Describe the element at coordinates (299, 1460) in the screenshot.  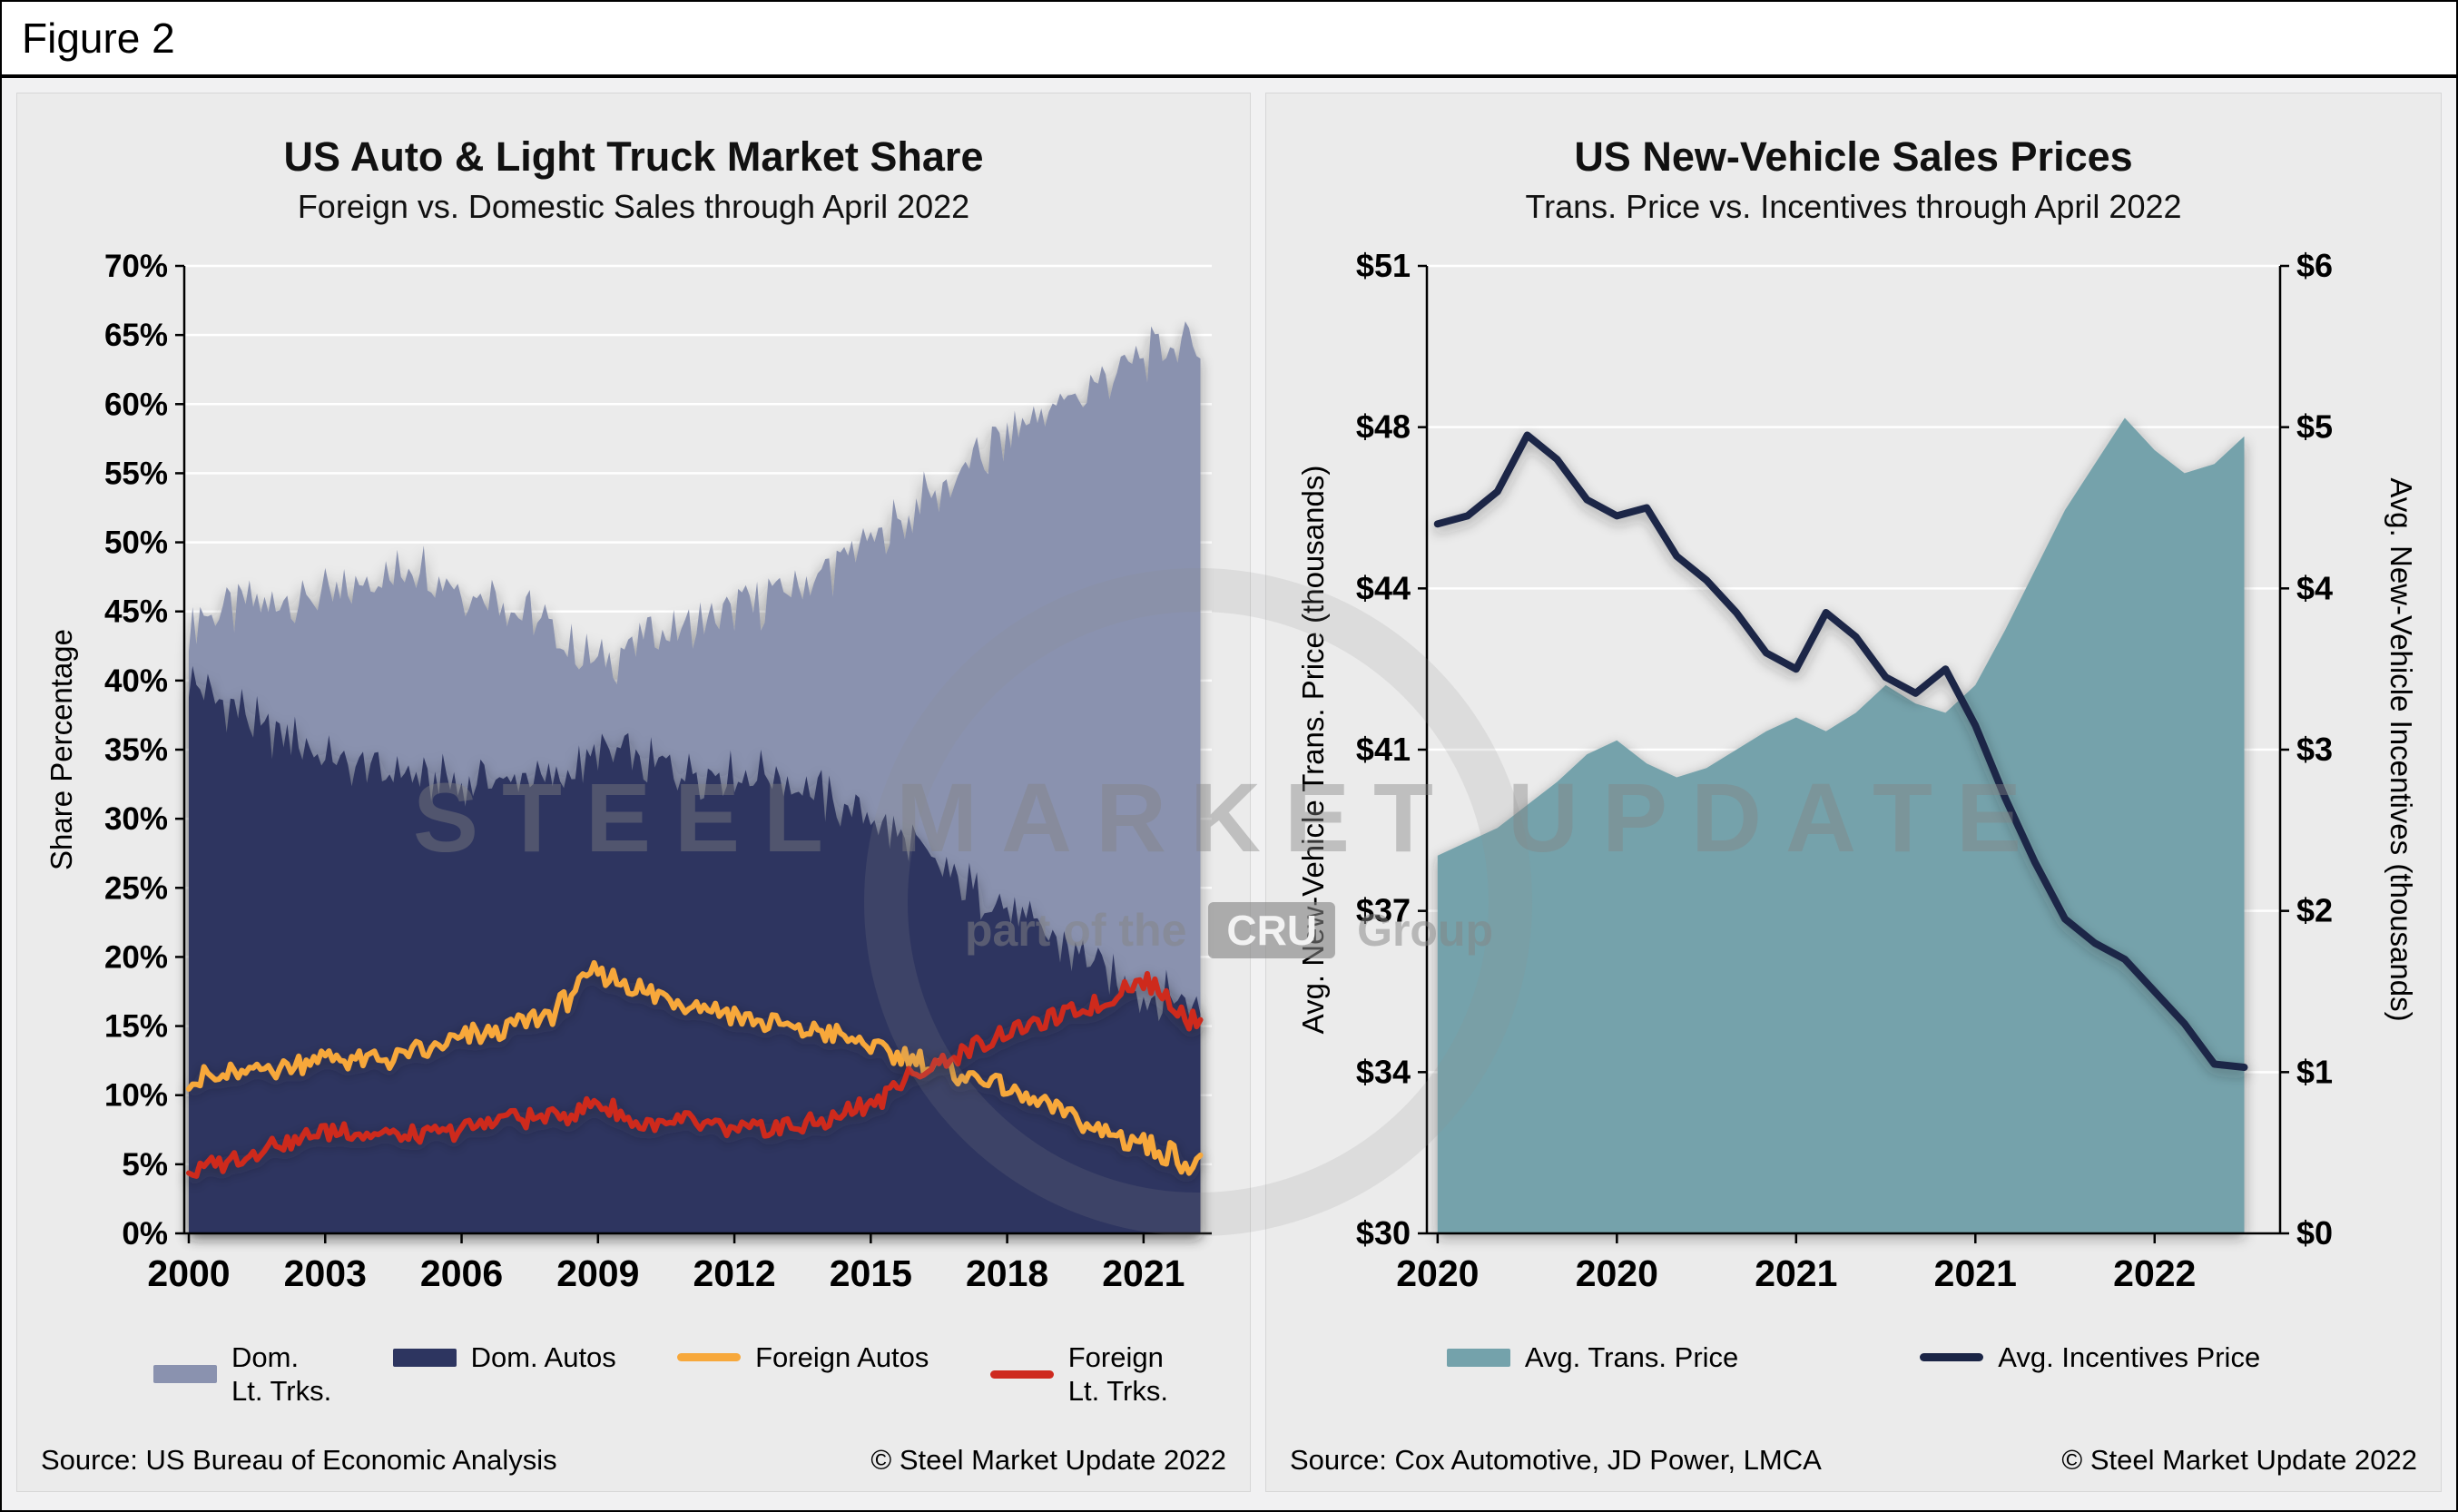
I see `source-text: Source: US Bureau of Economic Analysis` at that location.